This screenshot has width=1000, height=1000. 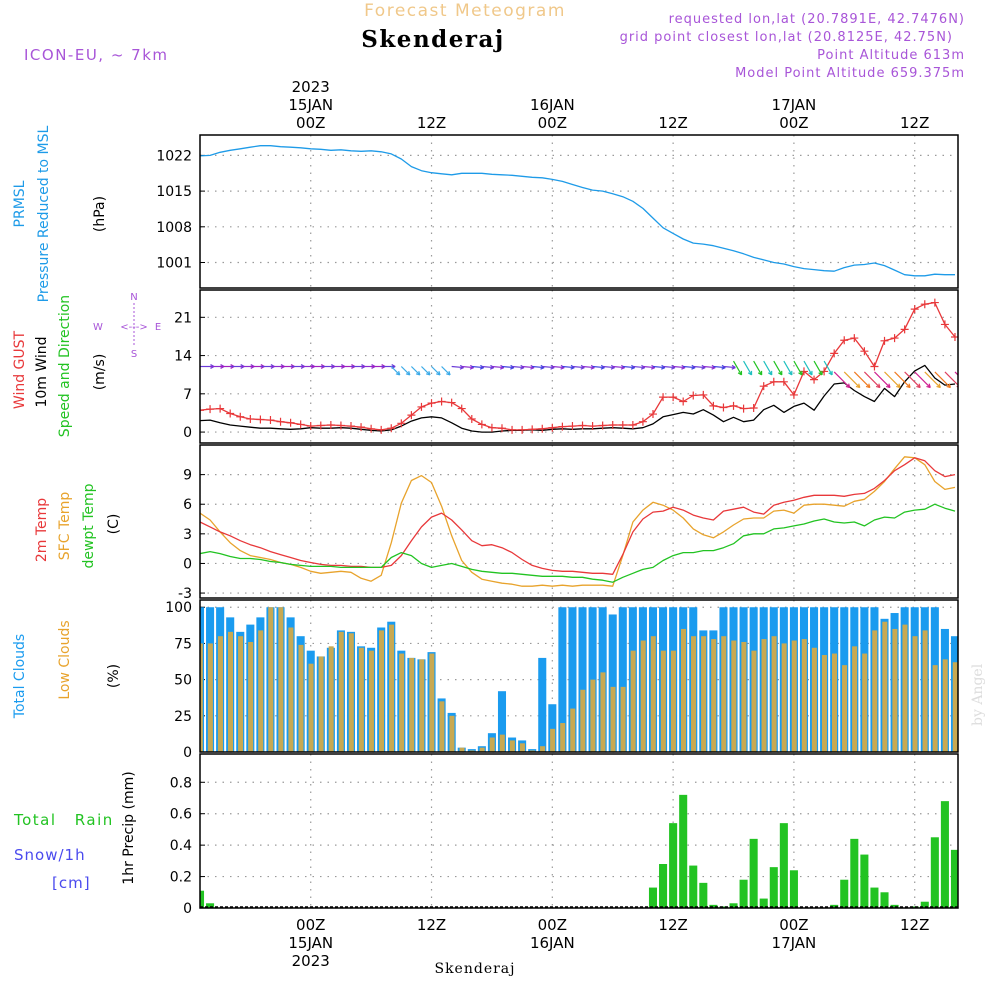 I want to click on panel-plot-area, so click(x=579, y=851).